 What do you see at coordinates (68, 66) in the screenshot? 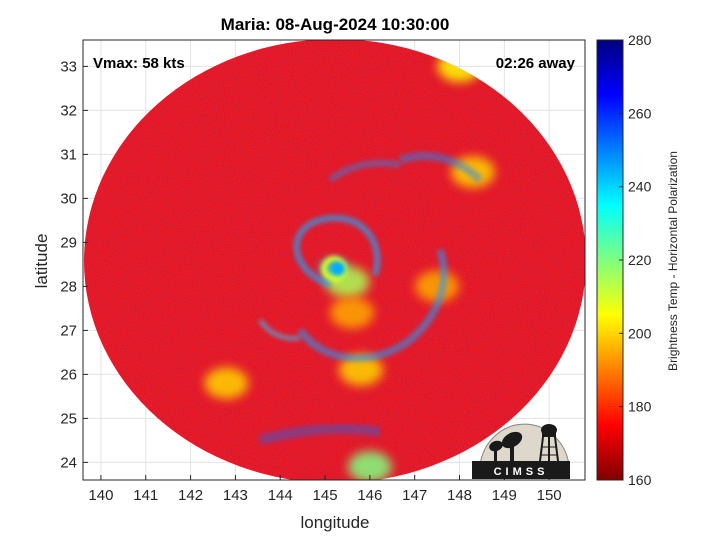
I see `y-tick-label: 33` at bounding box center [68, 66].